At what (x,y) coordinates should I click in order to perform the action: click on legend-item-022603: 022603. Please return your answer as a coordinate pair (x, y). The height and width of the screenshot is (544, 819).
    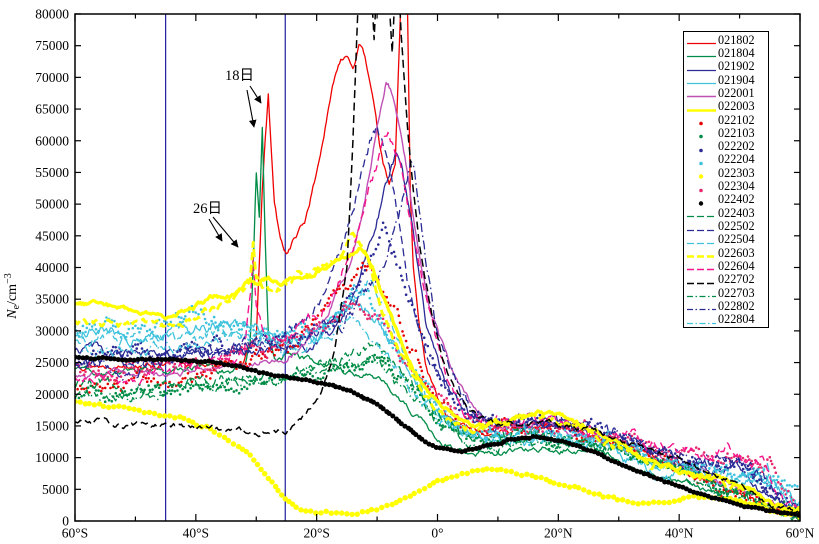
    Looking at the image, I should click on (727, 252).